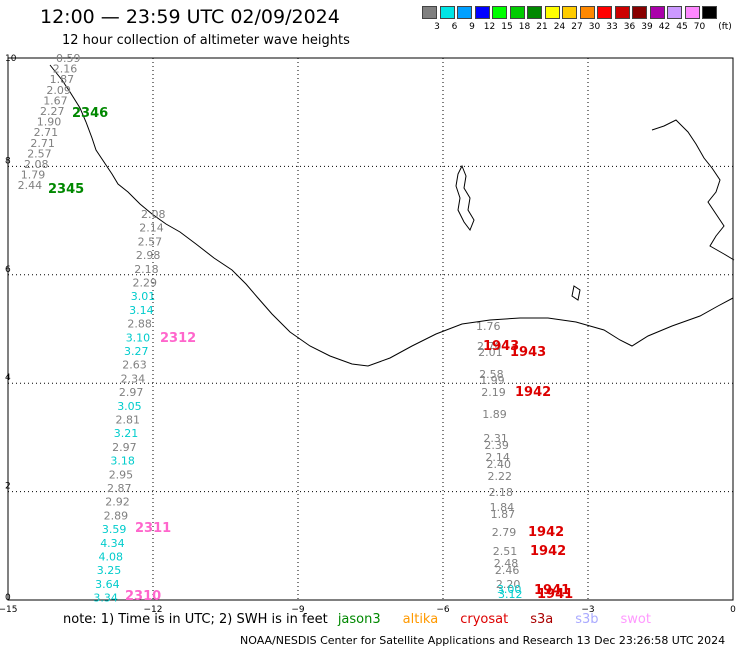 This screenshot has width=740, height=650. What do you see at coordinates (420, 619) in the screenshot?
I see `satellite-legend-item: altika` at bounding box center [420, 619].